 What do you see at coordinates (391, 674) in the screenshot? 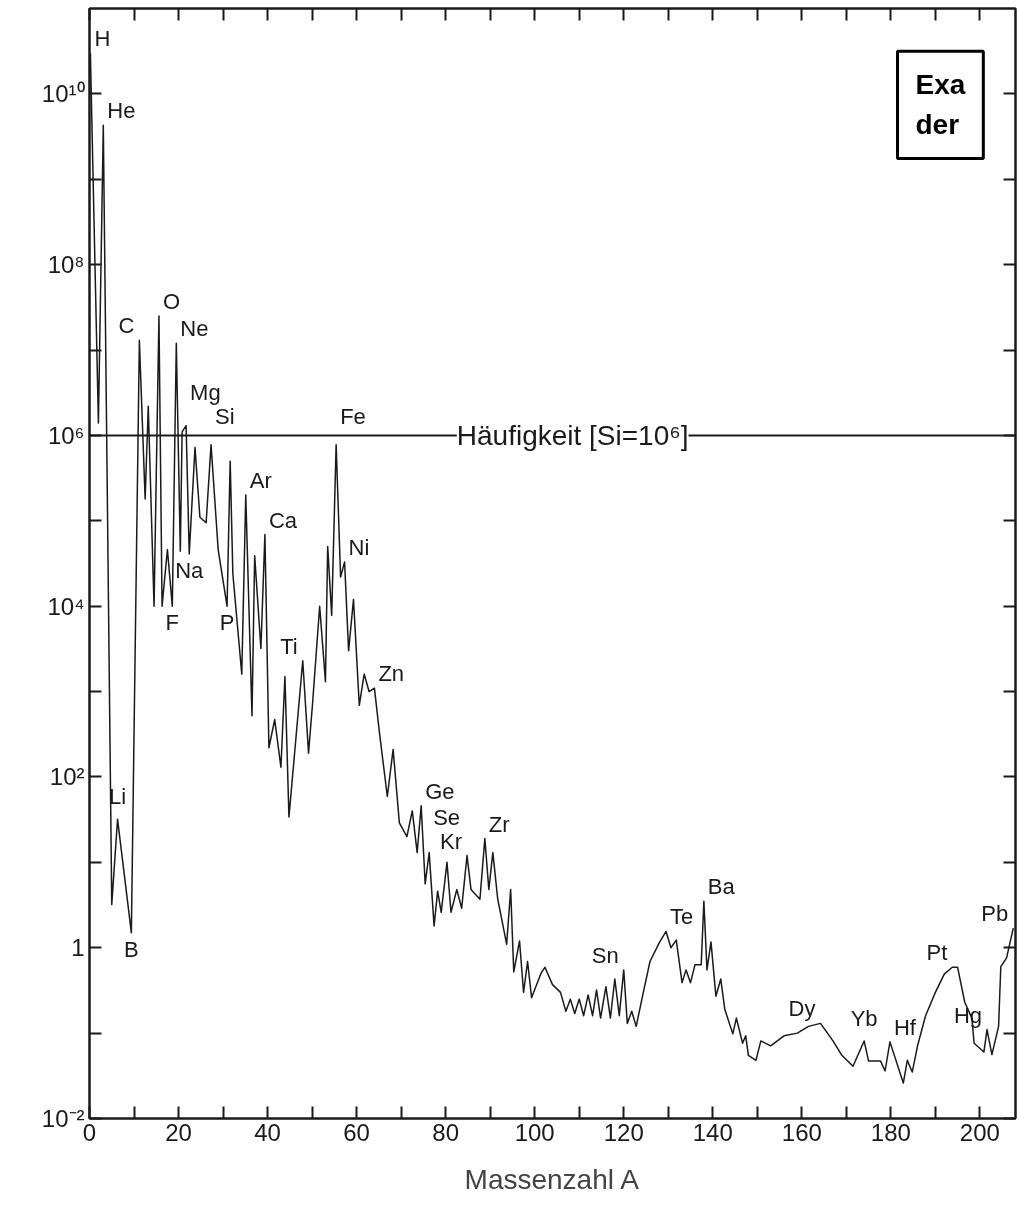
I see `annotation: Zn` at bounding box center [391, 674].